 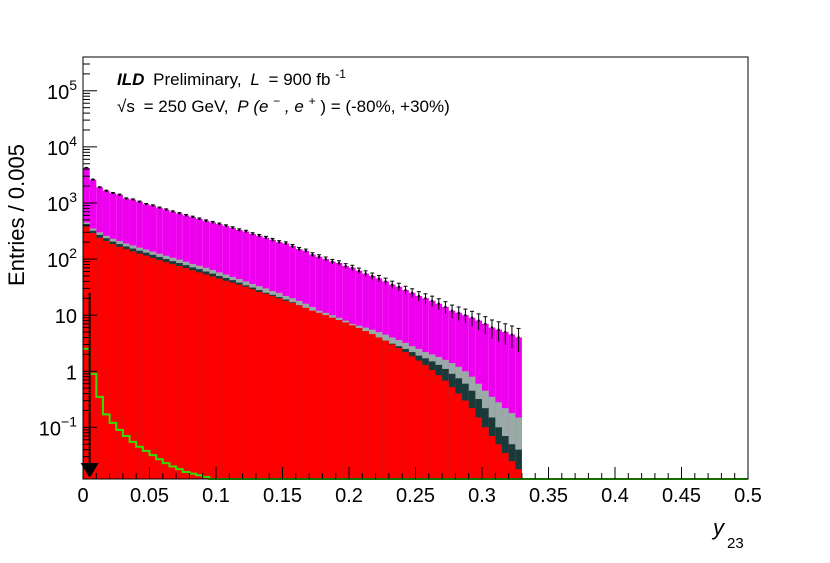 What do you see at coordinates (186, 106) in the screenshot?
I see `annotation-energy: = 250 GeV,` at bounding box center [186, 106].